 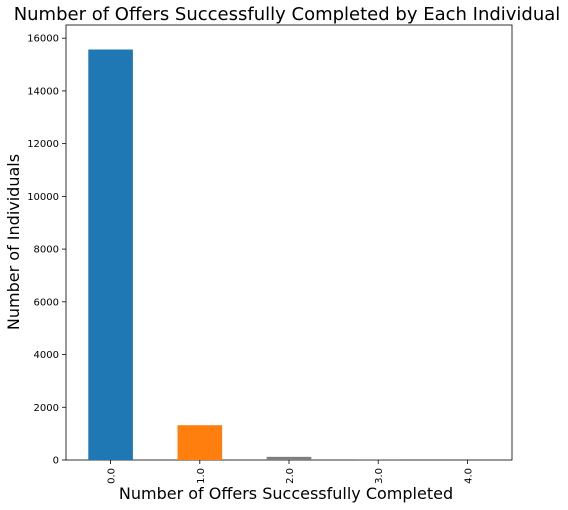 I want to click on y-tick-label: 2000, so click(x=46, y=408).